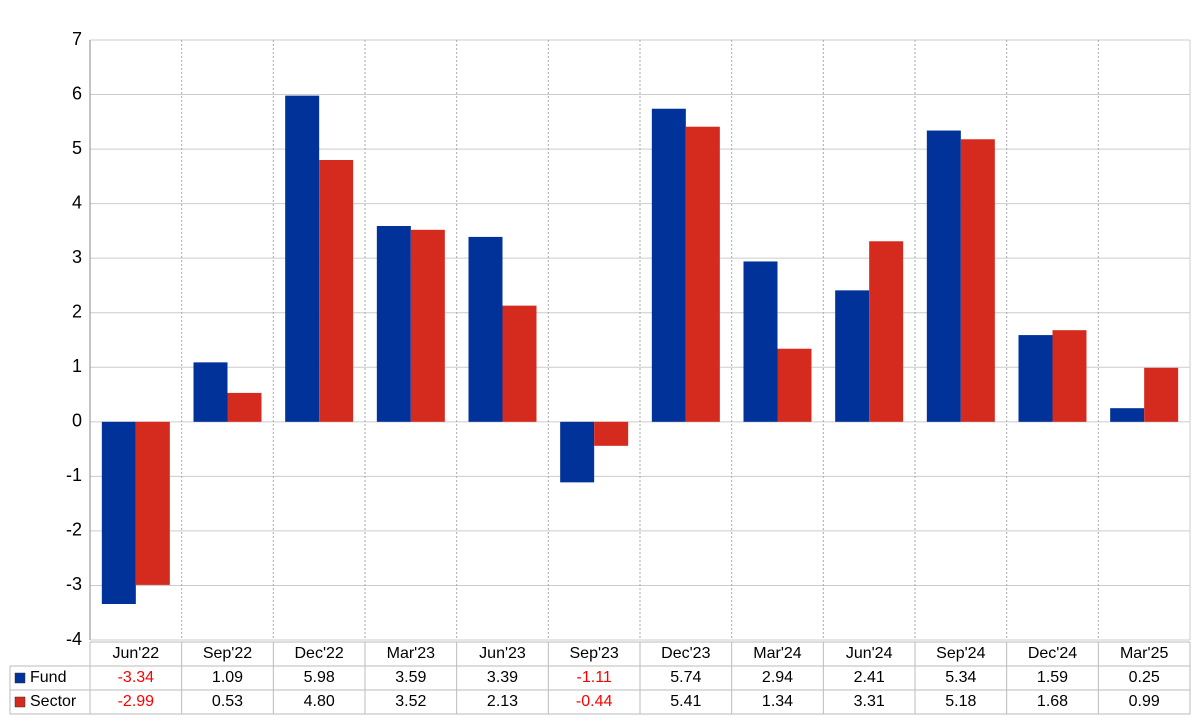 Image resolution: width=1200 pixels, height=725 pixels. What do you see at coordinates (74, 584) in the screenshot?
I see `y-tick-label: -3` at bounding box center [74, 584].